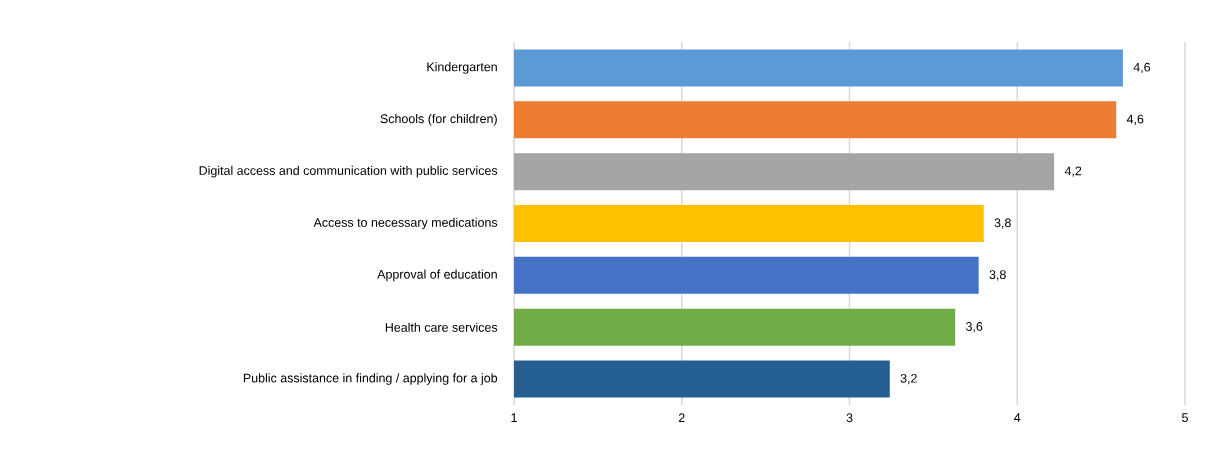 This screenshot has width=1206, height=457. Describe the element at coordinates (681, 418) in the screenshot. I see `x-tick-label: 2` at that location.